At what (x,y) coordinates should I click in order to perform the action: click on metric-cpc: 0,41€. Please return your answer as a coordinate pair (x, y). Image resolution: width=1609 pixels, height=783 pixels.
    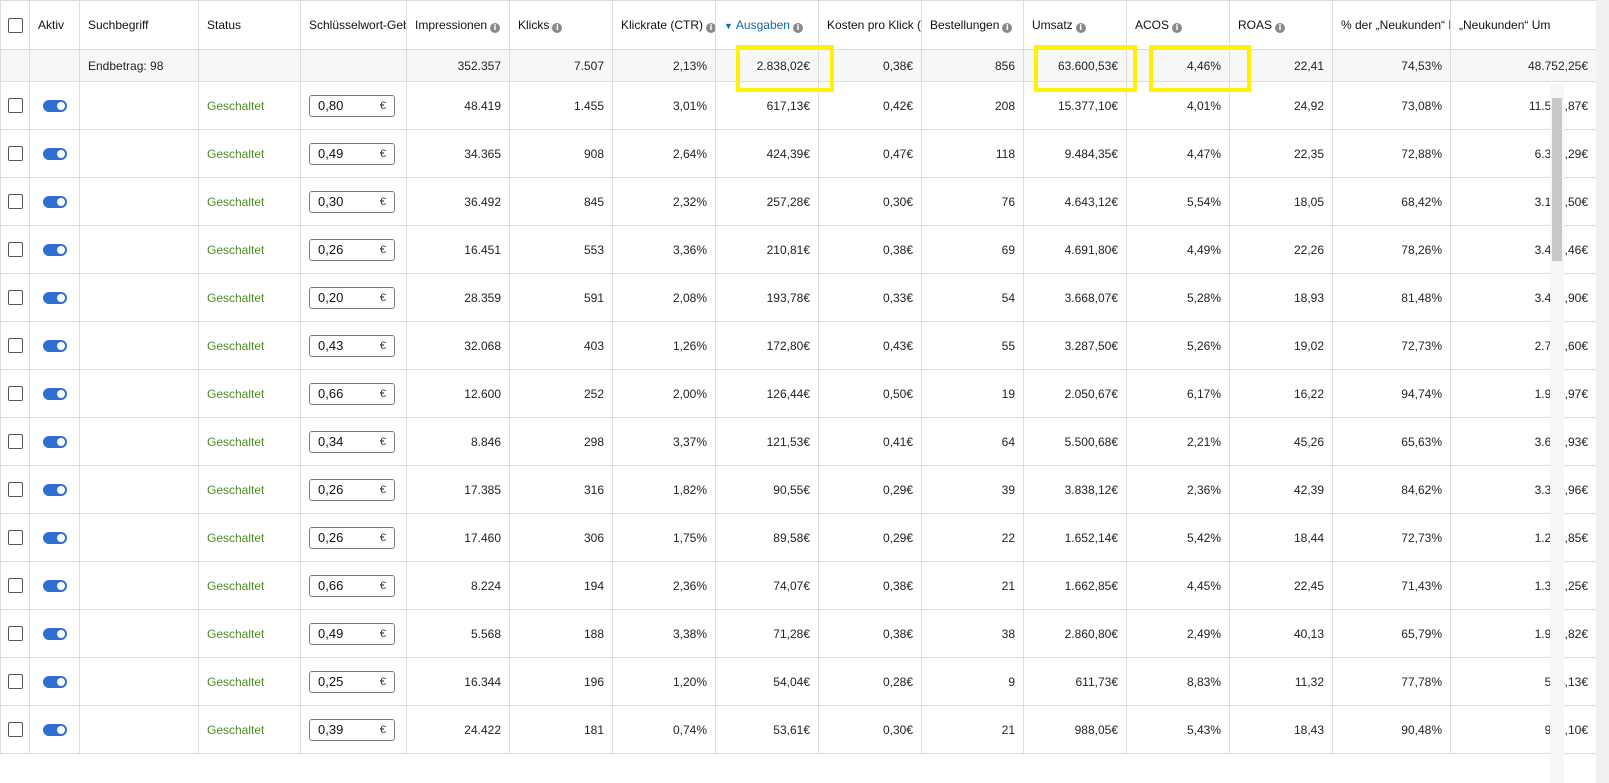
    Looking at the image, I should click on (870, 441).